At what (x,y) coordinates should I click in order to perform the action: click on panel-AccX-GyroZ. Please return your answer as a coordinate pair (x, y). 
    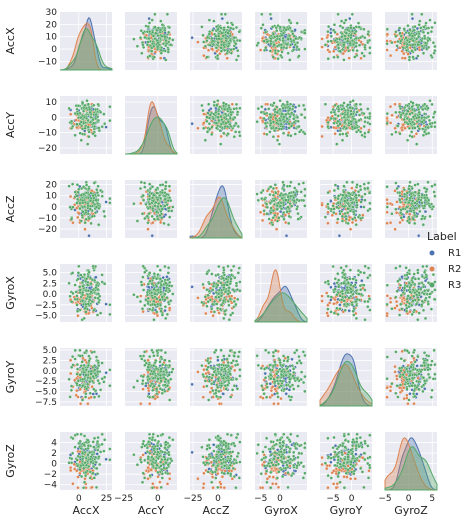
    Looking at the image, I should click on (411, 41).